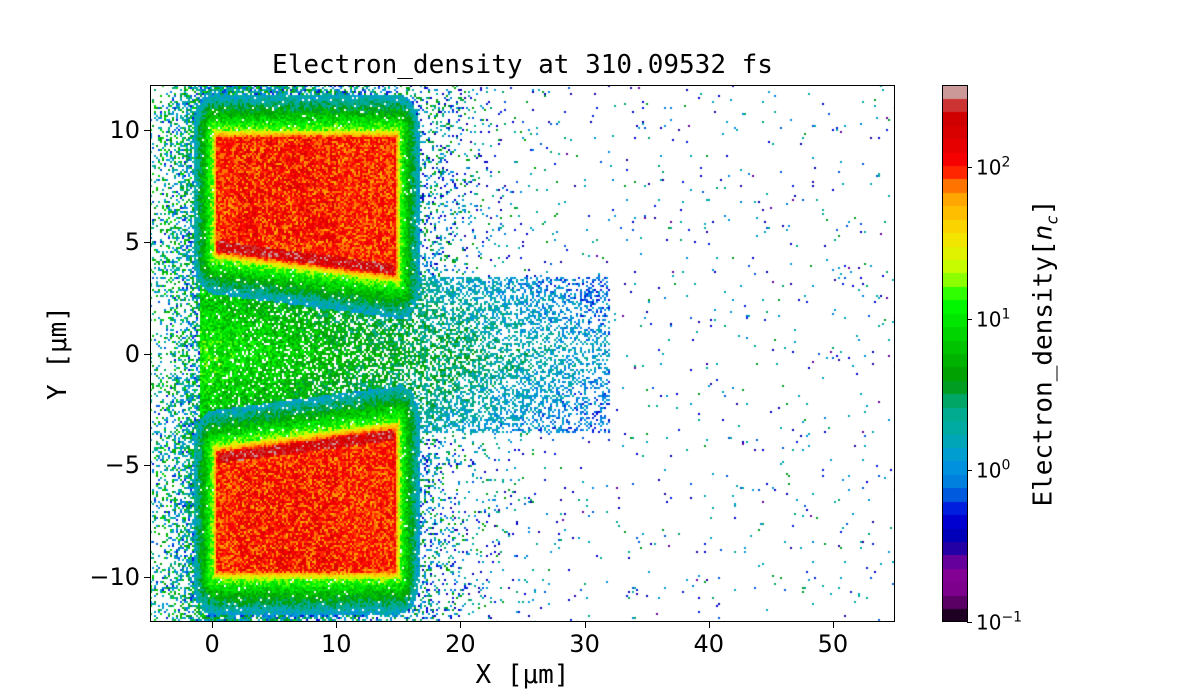 This screenshot has height=700, width=1200. I want to click on y-tick-label: 0, so click(132, 353).